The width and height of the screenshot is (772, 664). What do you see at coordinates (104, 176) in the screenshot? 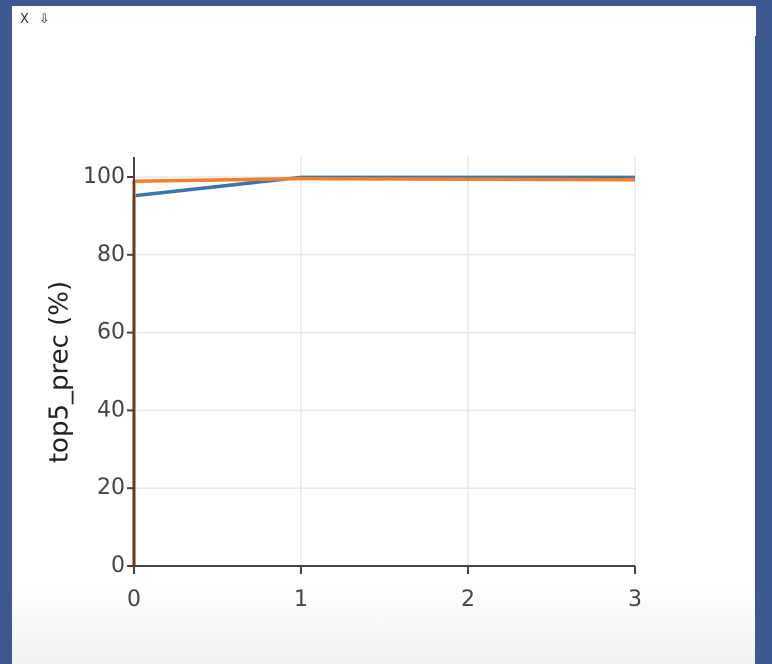
I see `y-tick-label-100: 100` at bounding box center [104, 176].